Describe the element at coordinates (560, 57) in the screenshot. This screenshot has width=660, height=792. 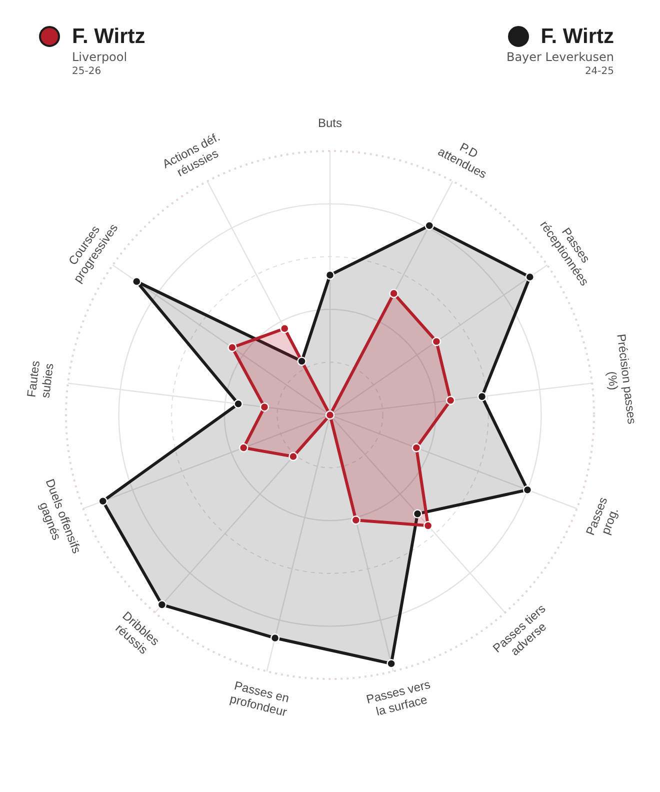
I see `text: Bayer Leverkusen` at that location.